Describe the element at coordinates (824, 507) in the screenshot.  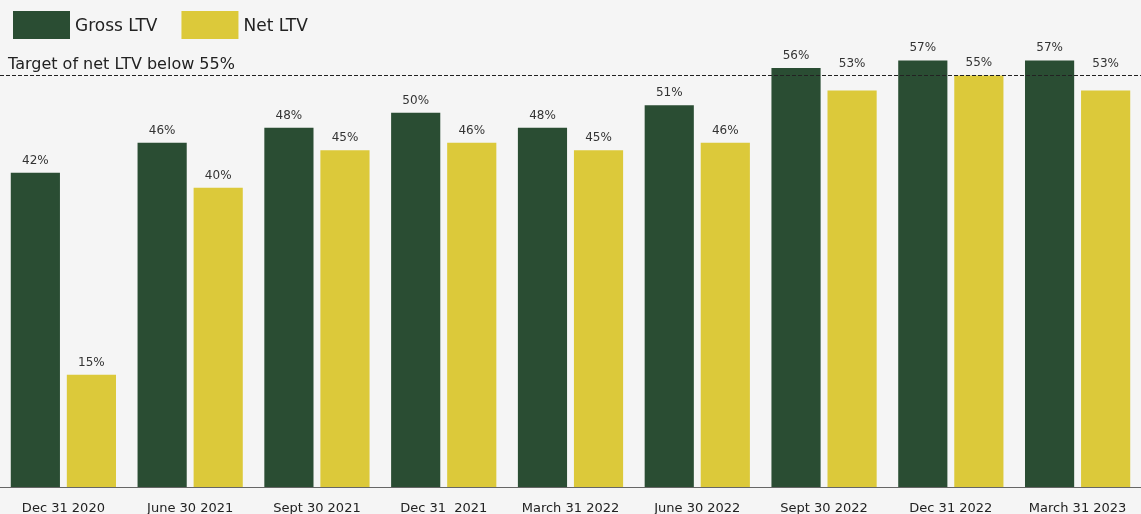
I see `x-tick-label: Sept 30 2022` at that location.